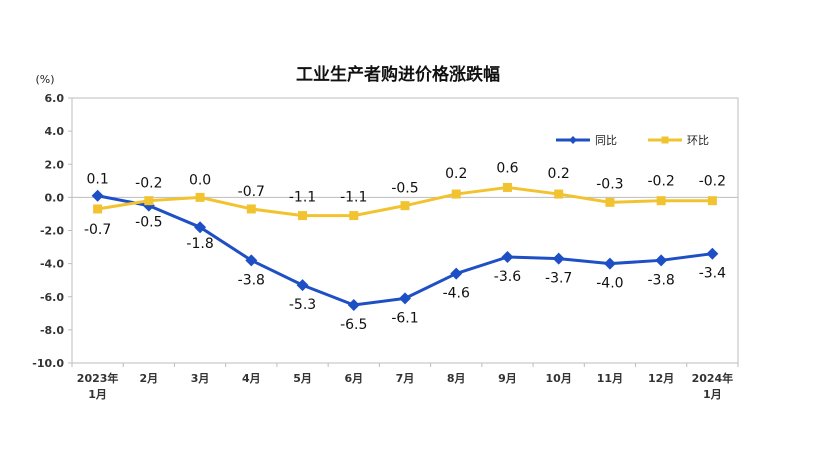  I want to click on y-tick-label: 2.0, so click(55, 164).